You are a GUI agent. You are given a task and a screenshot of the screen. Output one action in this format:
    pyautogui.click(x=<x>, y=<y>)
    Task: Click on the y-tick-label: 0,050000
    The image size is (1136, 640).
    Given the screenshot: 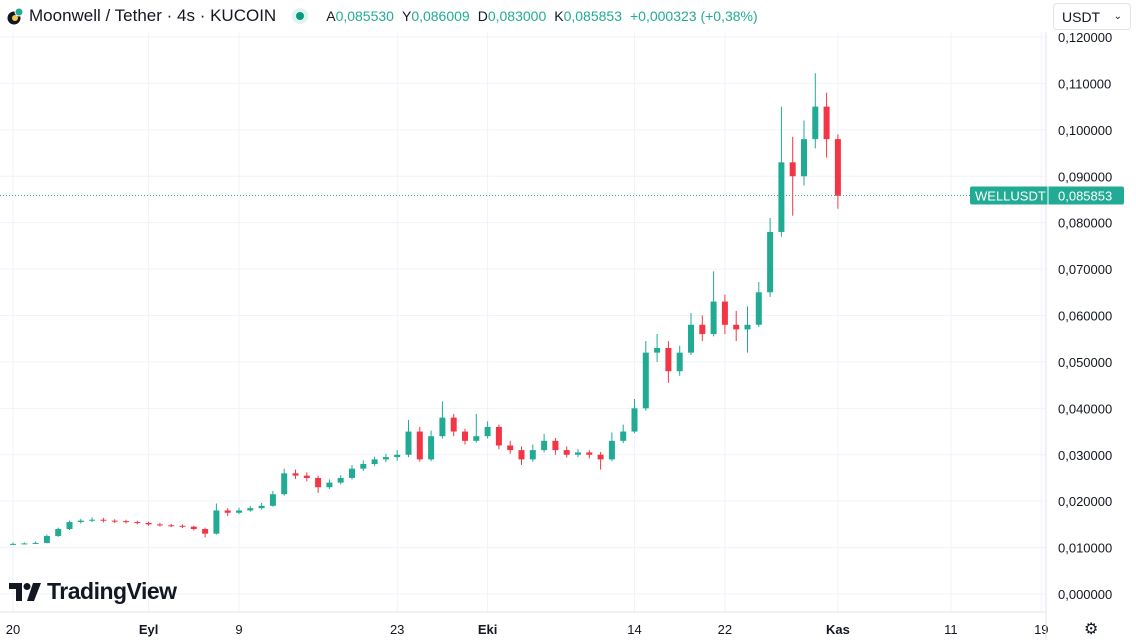 What is the action you would take?
    pyautogui.click(x=1085, y=362)
    